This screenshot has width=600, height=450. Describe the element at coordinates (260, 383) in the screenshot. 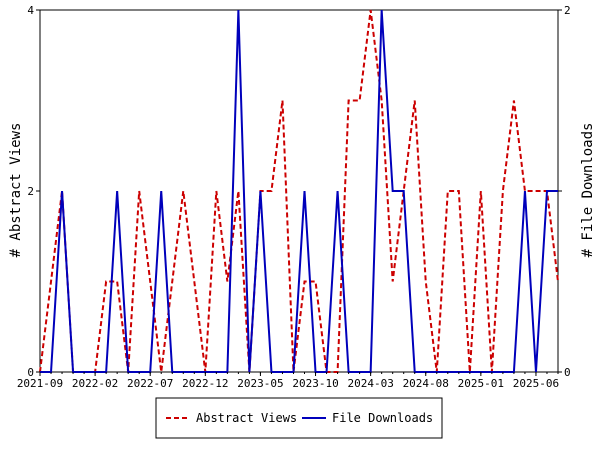

I see `x-tick-label: 2023-05` at that location.